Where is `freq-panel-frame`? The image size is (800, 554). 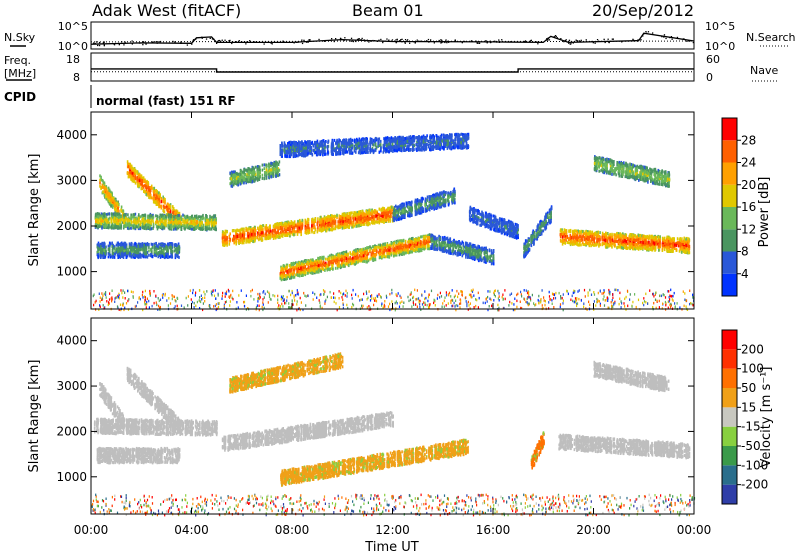
freq-panel-frame is located at coordinates (392, 67).